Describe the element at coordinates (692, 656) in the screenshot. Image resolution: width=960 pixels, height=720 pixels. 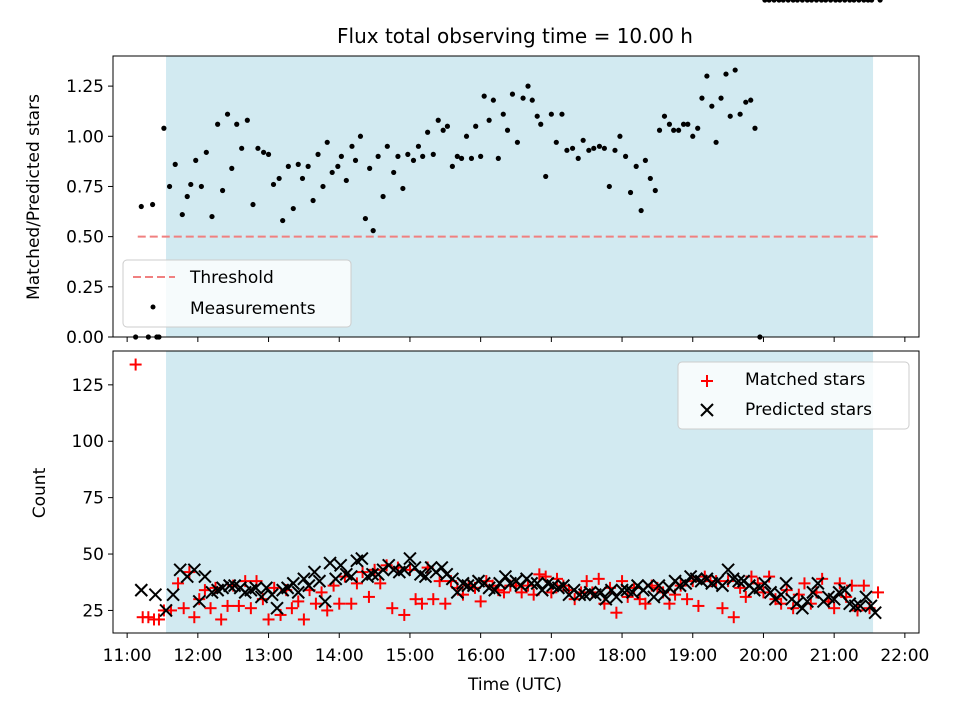
I see `x-tick-label: 19:00` at that location.